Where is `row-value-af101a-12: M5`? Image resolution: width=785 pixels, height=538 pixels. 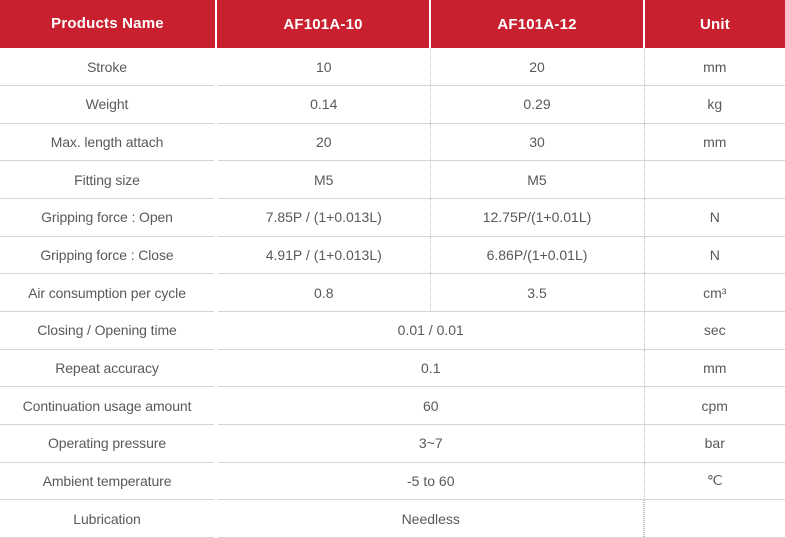 row-value-af101a-12: M5 is located at coordinates (537, 180).